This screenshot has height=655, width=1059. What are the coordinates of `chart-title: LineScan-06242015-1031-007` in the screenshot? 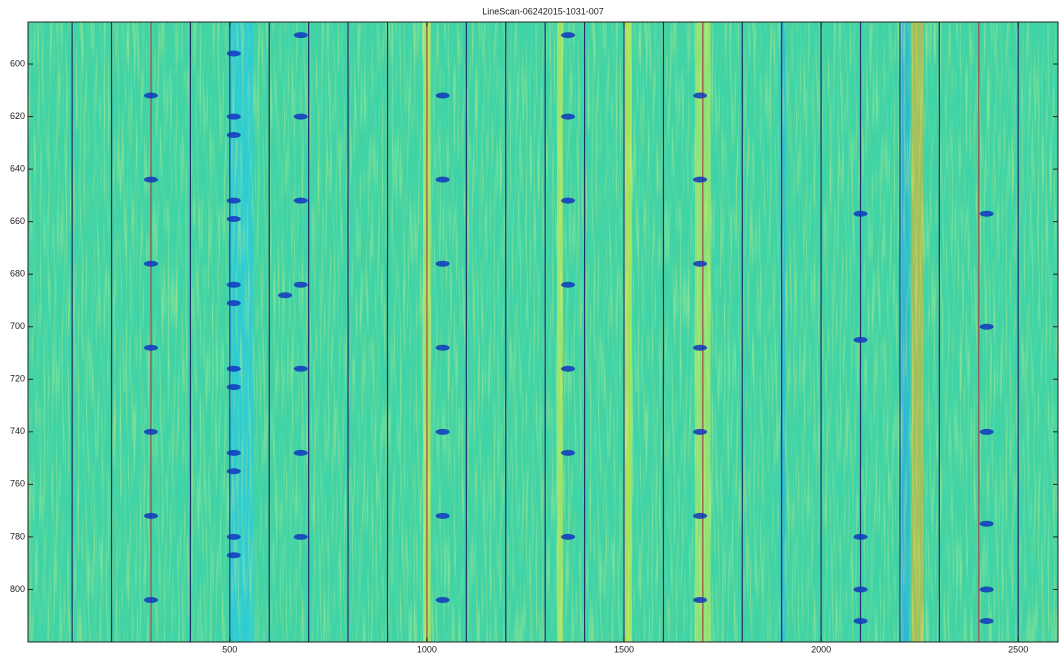 It's located at (543, 11).